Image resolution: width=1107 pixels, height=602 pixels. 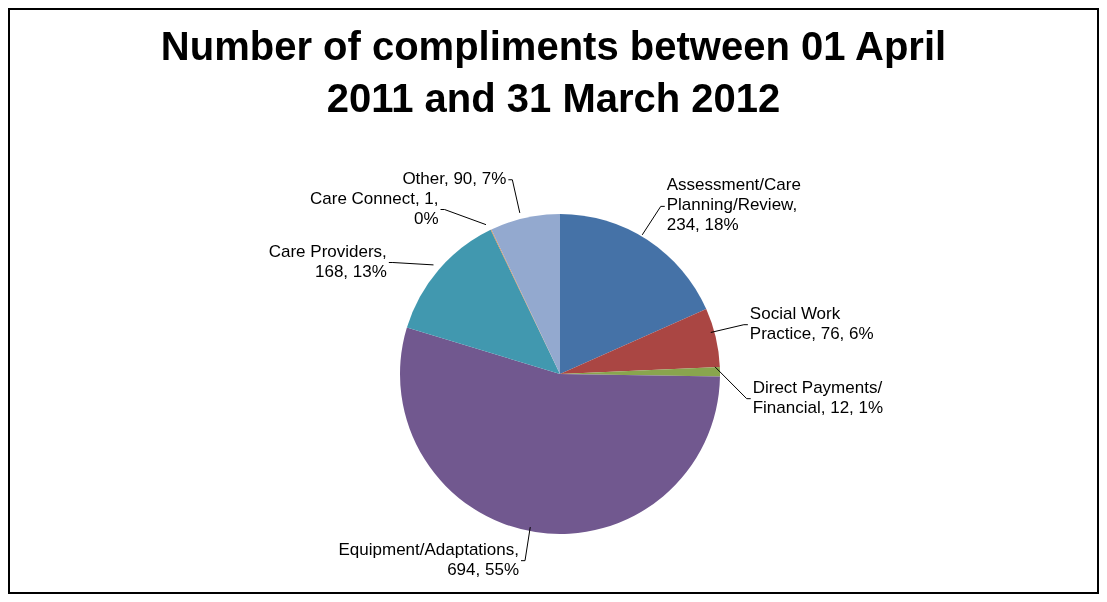 What do you see at coordinates (811, 324) in the screenshot?
I see `slice-label: Social Work Practice, 76, 6%` at bounding box center [811, 324].